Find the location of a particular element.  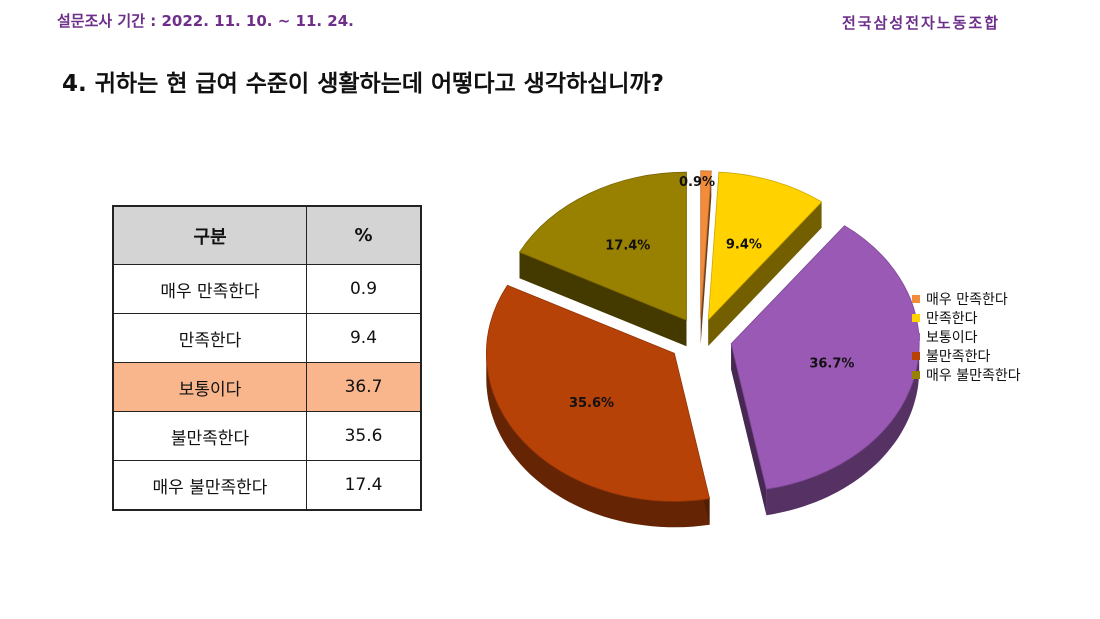

table-cell-value: 17.4 is located at coordinates (364, 485).